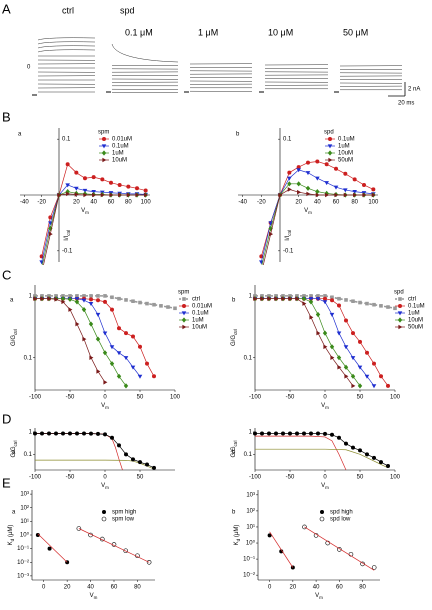  Describe the element at coordinates (412, 300) in the screenshot. I see `legend-label: ctrl` at that location.